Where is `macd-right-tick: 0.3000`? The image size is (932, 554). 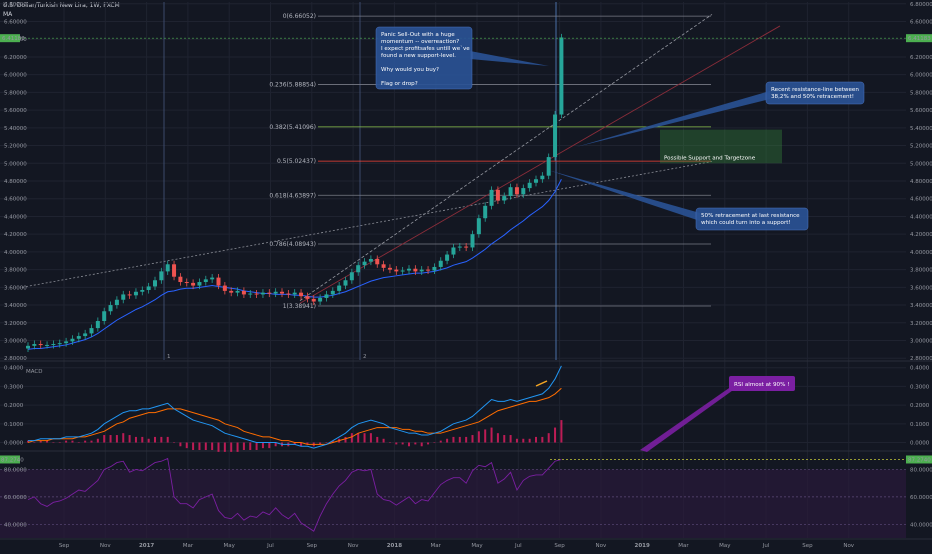
macd-right-tick: 0.3000 is located at coordinates (920, 387).